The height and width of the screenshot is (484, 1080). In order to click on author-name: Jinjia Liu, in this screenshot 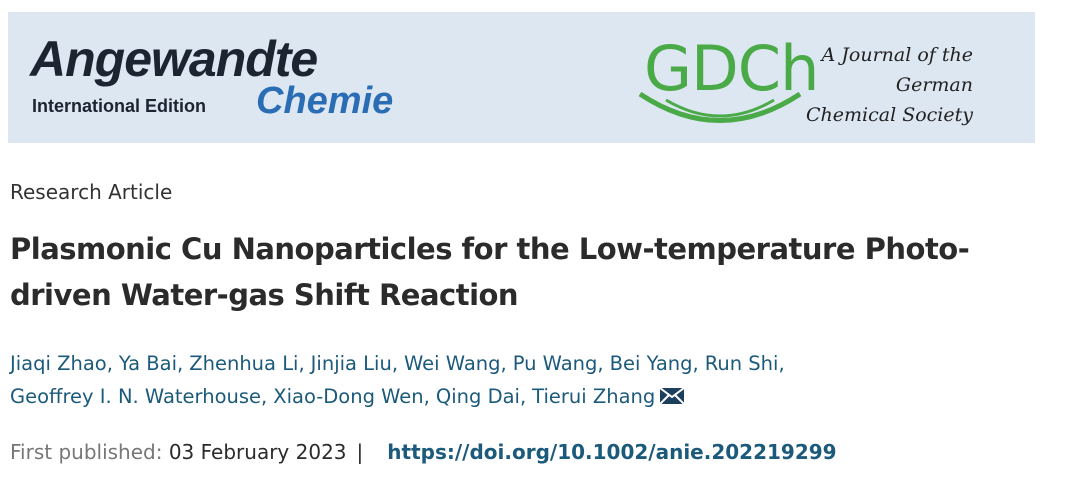, I will do `click(354, 363)`.